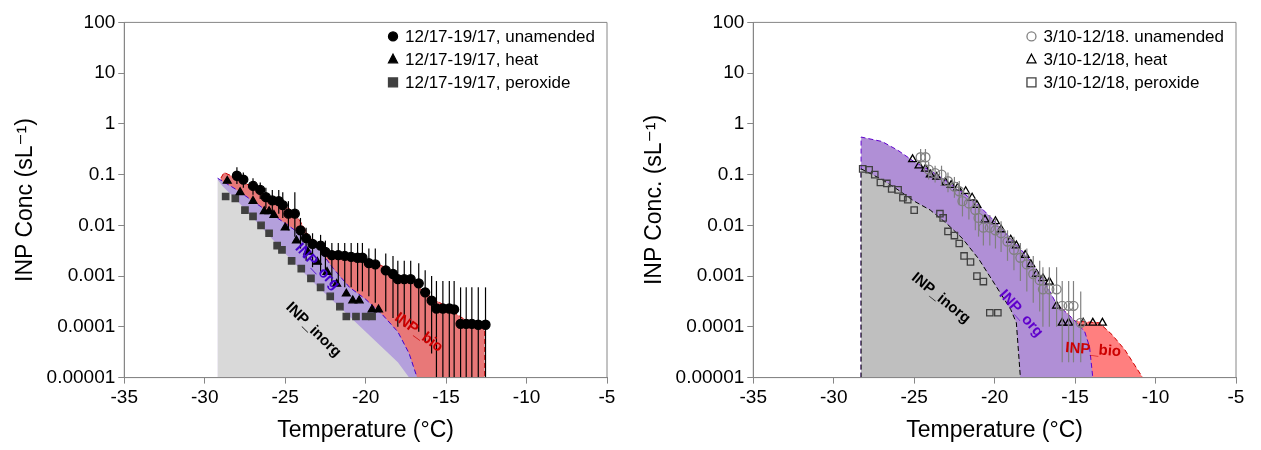  Describe the element at coordinates (500, 37) in the screenshot. I see `legend-label: 12/17-19/17, unamended` at that location.